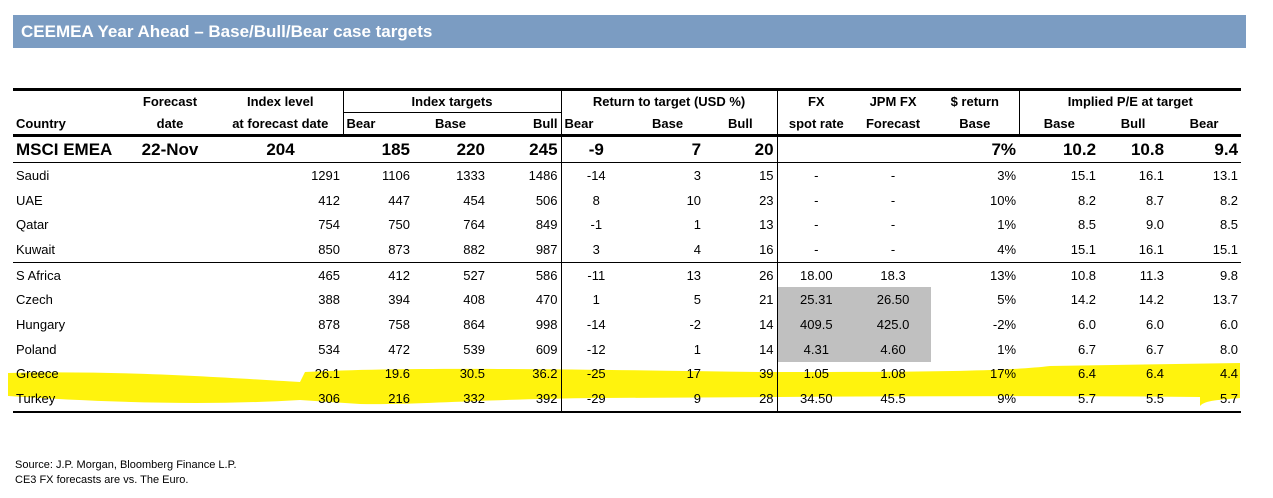  I want to click on cell: 16, so click(741, 250).